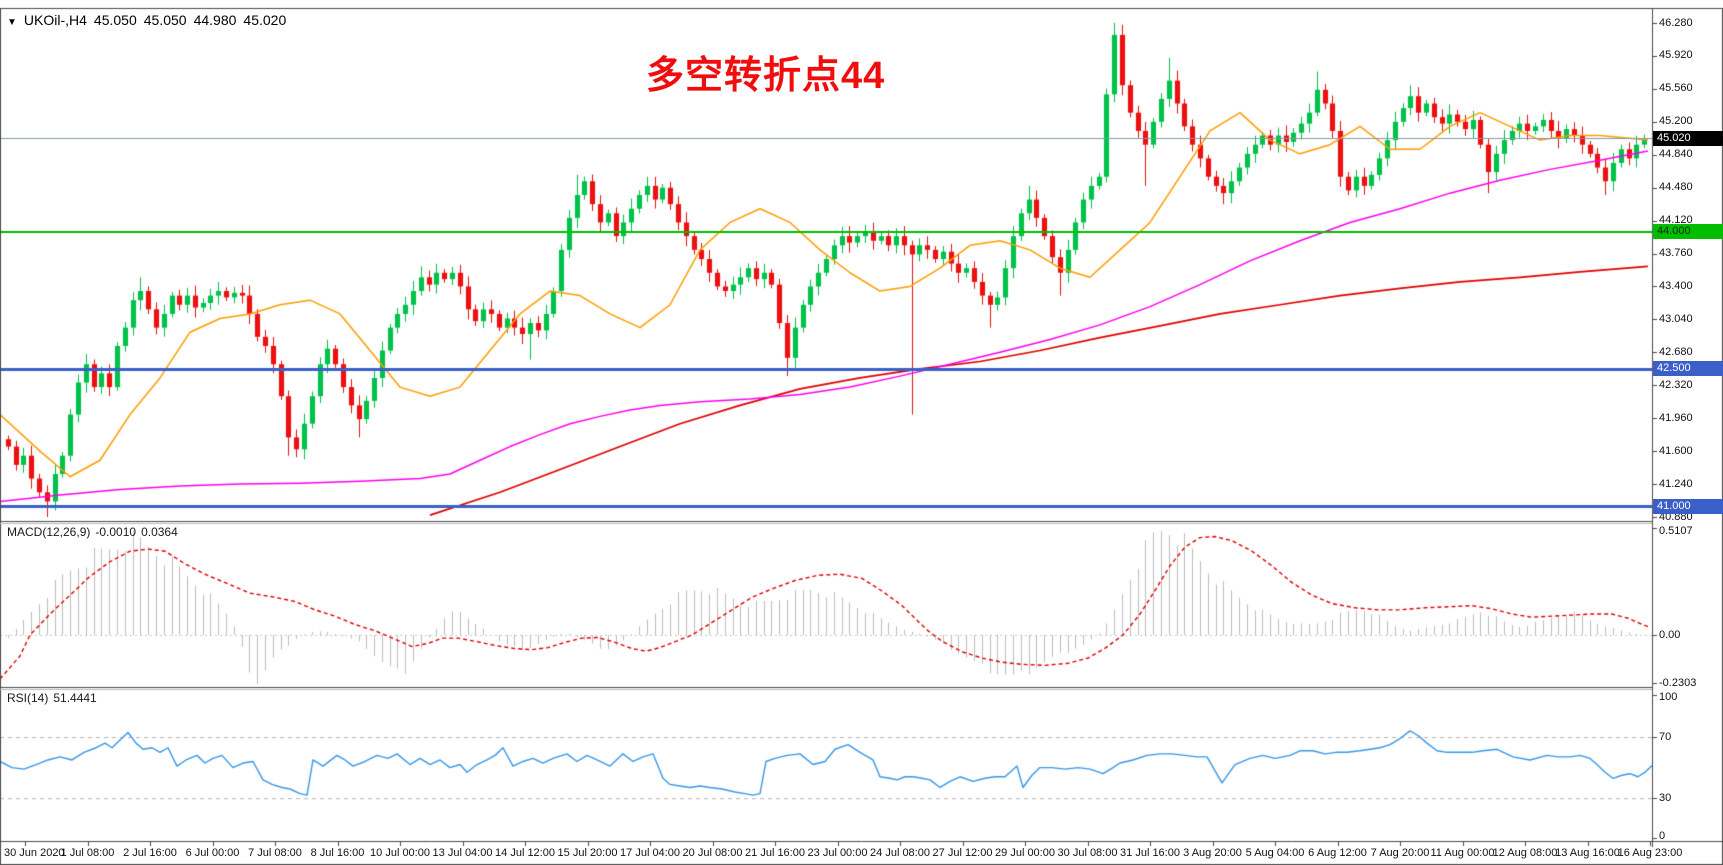 The height and width of the screenshot is (865, 1723). I want to click on price-tick-label: 43.040, so click(1676, 318).